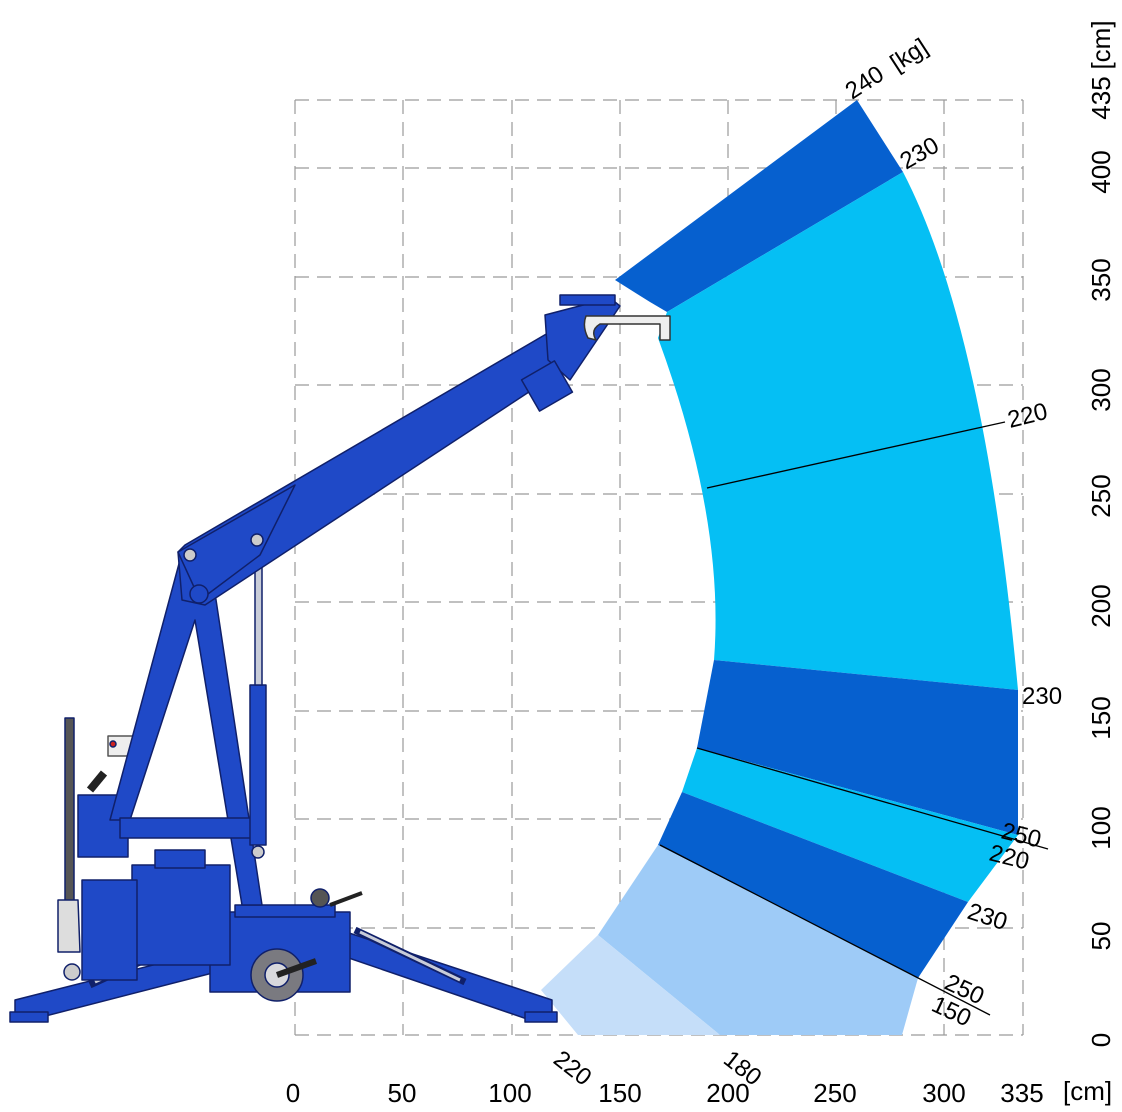 This screenshot has width=1122, height=1112. I want to click on y-tick-100: 100, so click(1101, 827).